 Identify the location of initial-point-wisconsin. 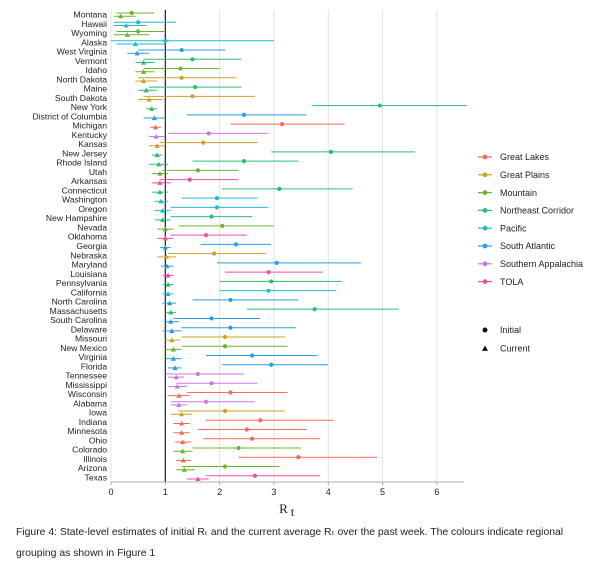
(230, 392).